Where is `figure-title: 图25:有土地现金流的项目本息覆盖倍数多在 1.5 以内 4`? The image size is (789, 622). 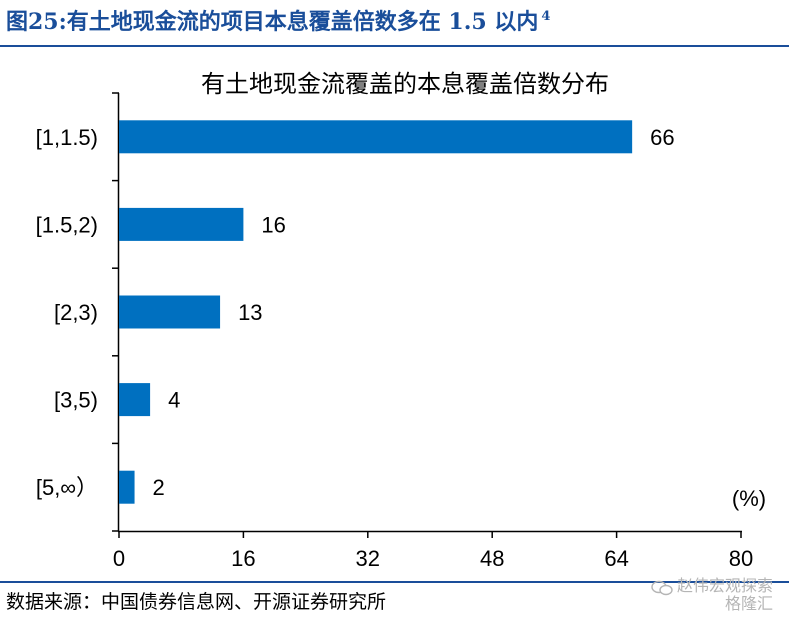
figure-title: 图25:有土地现金流的项目本息覆盖倍数多在 1.5 以内 4 is located at coordinates (278, 19).